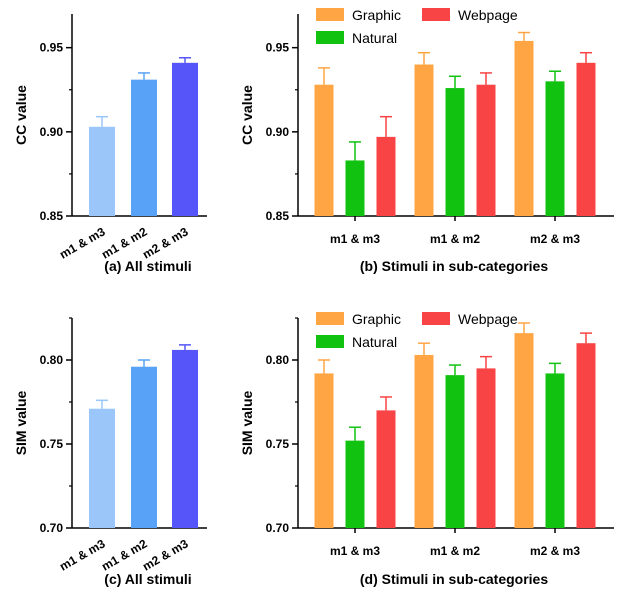 The width and height of the screenshot is (618, 594). Describe the element at coordinates (147, 579) in the screenshot. I see `panel-caption: (c) All stimuli` at that location.